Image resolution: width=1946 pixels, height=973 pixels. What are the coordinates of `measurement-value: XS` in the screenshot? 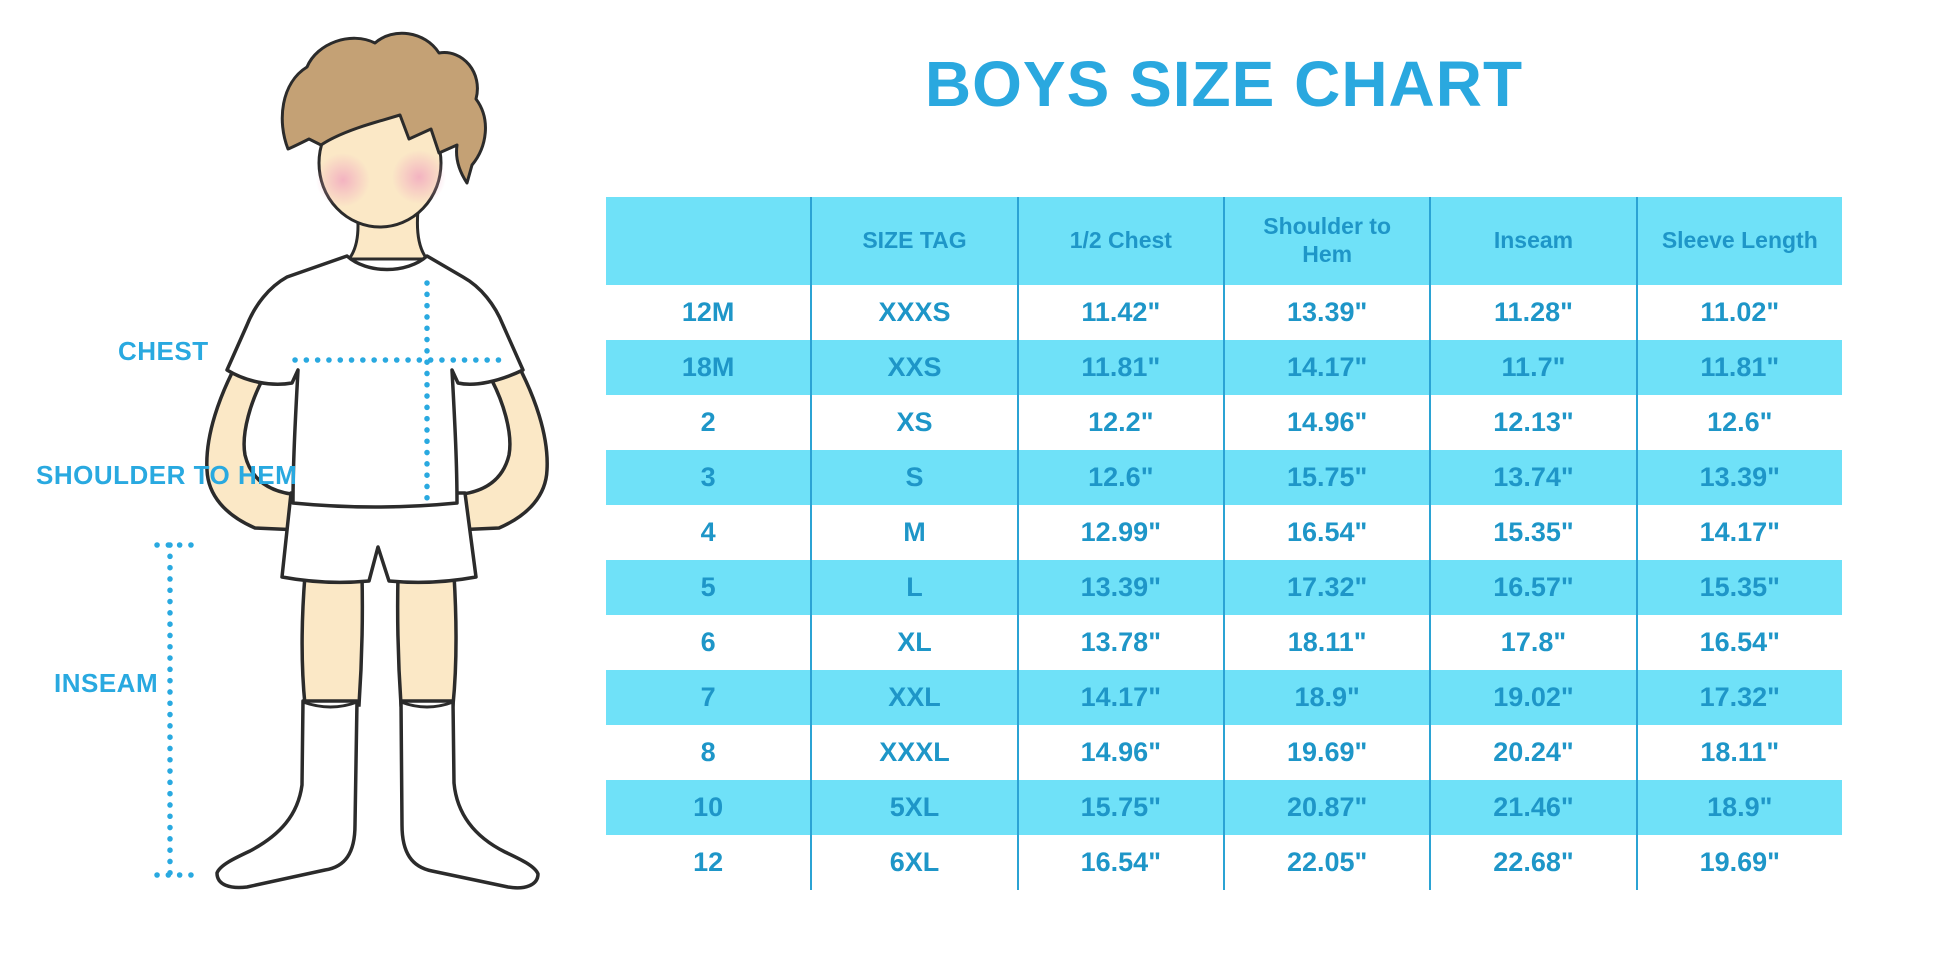 It's located at (913, 422).